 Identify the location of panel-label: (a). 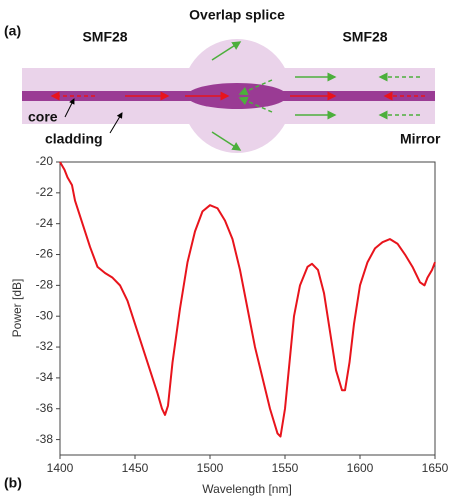
(12, 31).